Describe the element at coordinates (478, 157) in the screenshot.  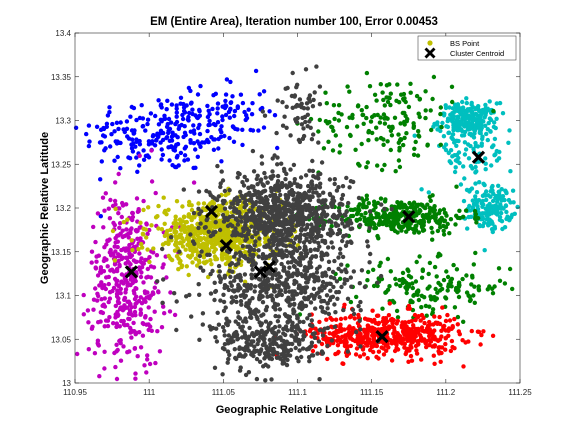
I see `centroid-marker` at that location.